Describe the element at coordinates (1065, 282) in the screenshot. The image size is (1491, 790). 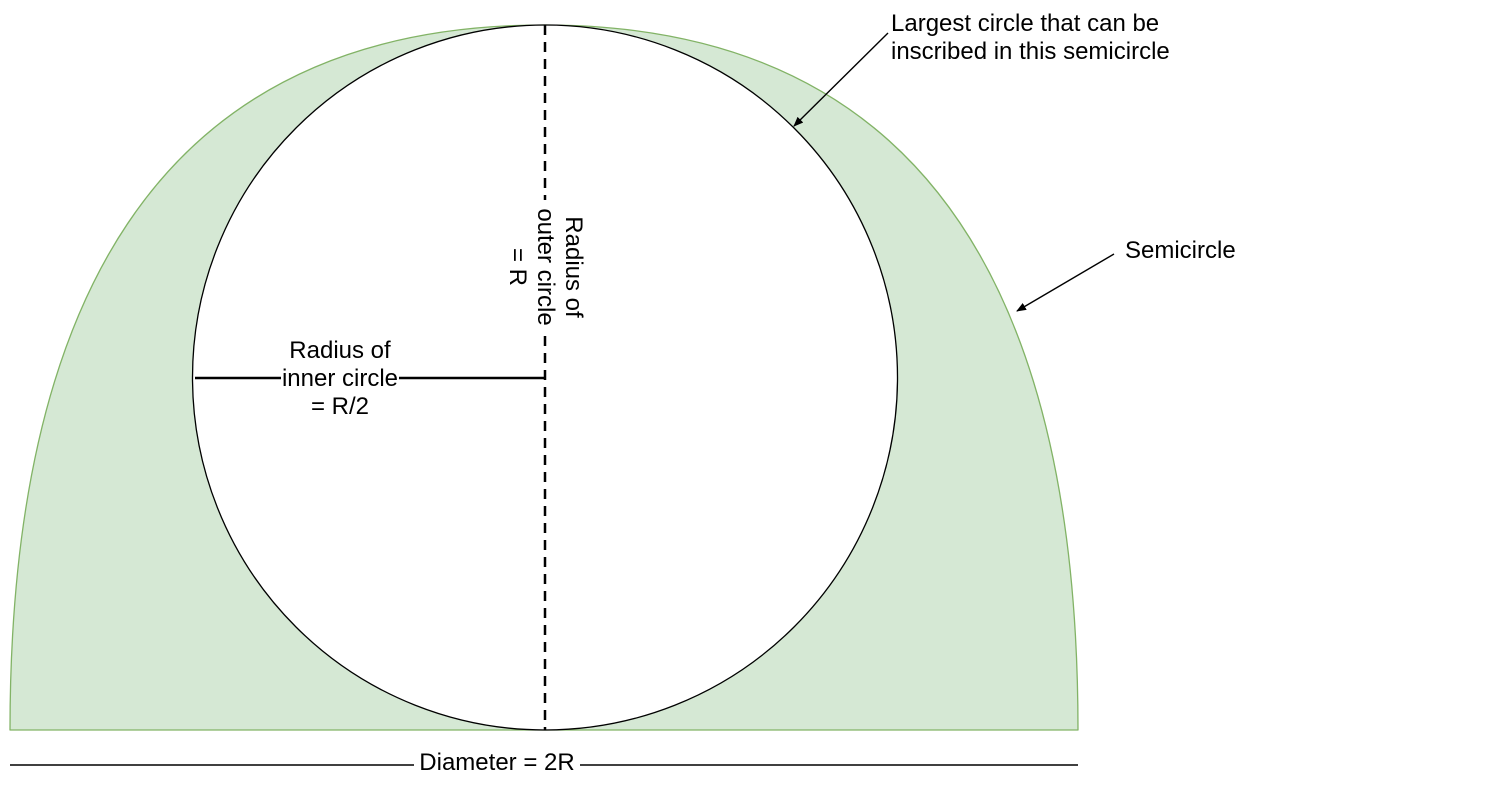
I see `arrow-to-semicircle` at that location.